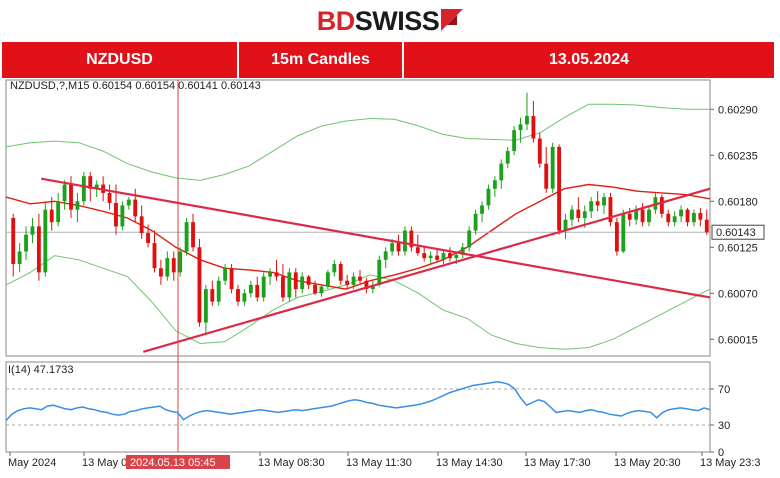  I want to click on x-tick-label: 13 May 11:30, so click(379, 463).